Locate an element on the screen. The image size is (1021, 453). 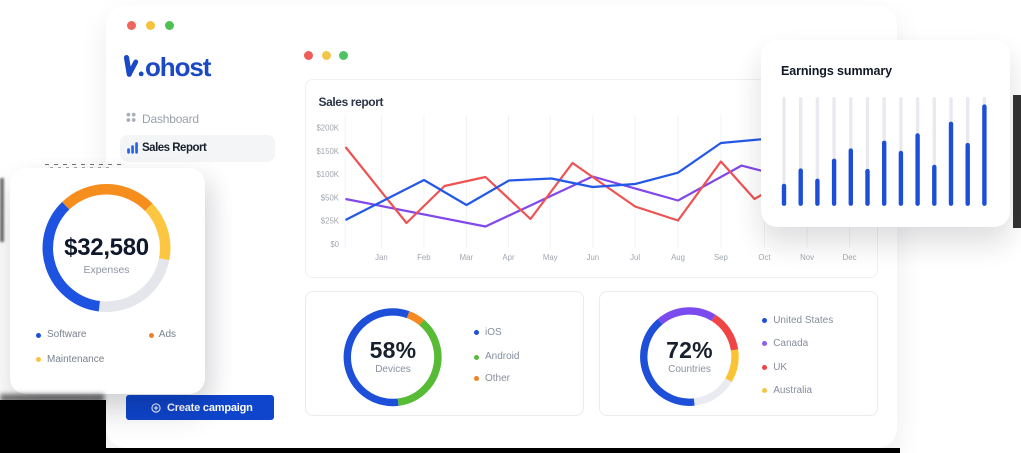
svg-text: Dec is located at coordinates (849, 257).